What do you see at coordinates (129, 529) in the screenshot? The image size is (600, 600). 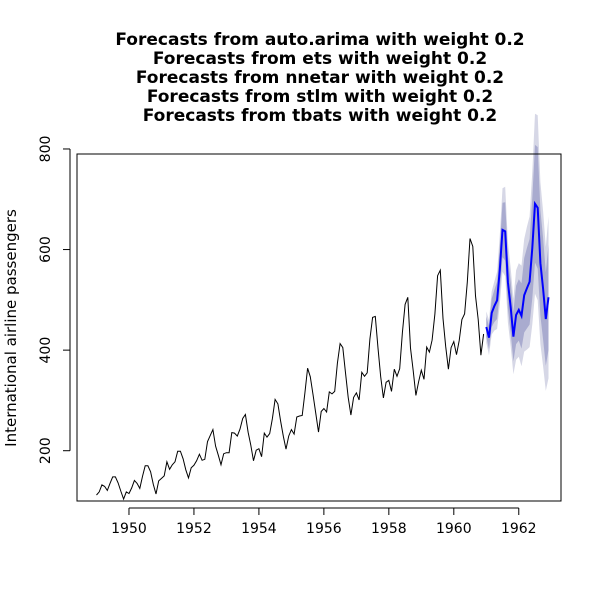 I see `x-tick-label: 1950` at bounding box center [129, 529].